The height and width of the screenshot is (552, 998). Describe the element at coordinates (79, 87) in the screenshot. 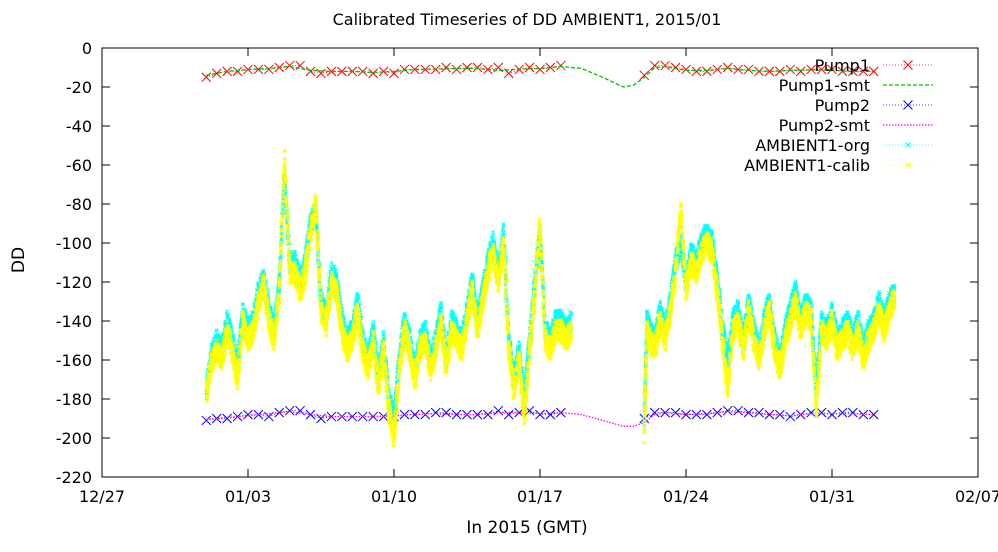

I see `y-tick-label: -20` at that location.